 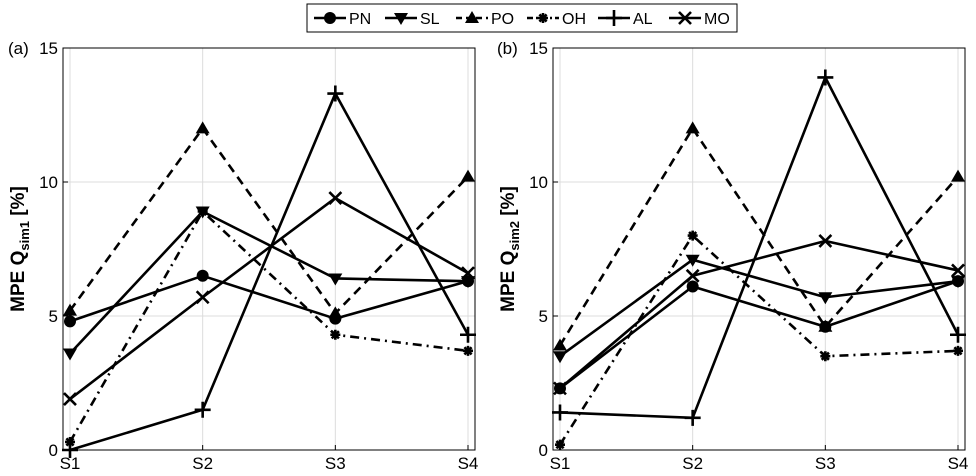 I want to click on x-tick-label: S1, so click(x=70, y=463).